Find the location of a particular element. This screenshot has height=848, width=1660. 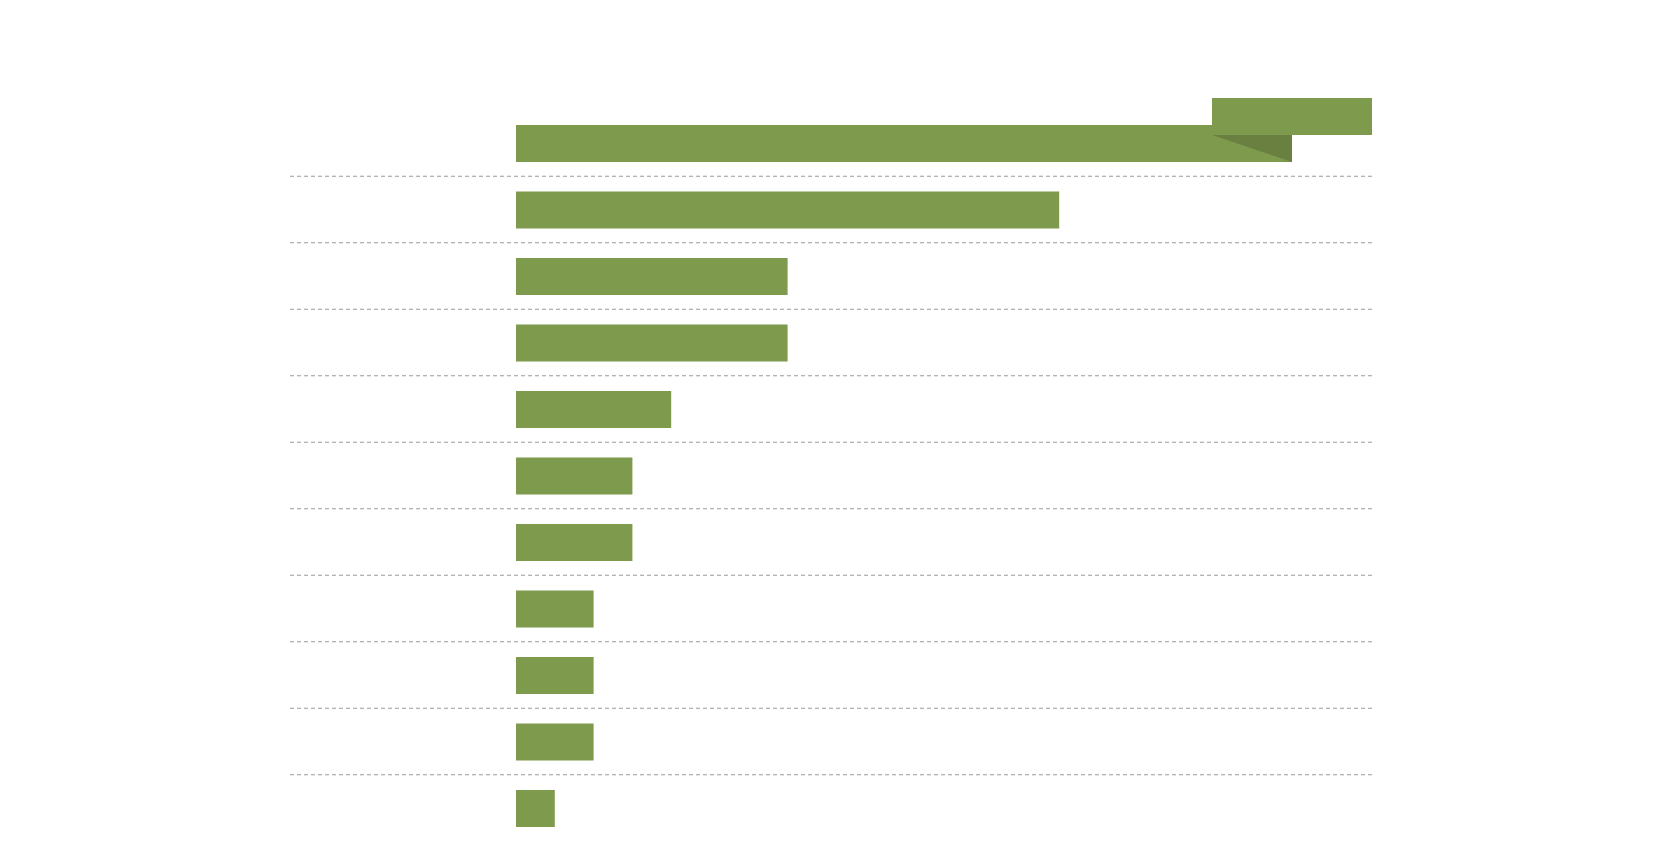

ribbon-decoration is located at coordinates (1292, 130).